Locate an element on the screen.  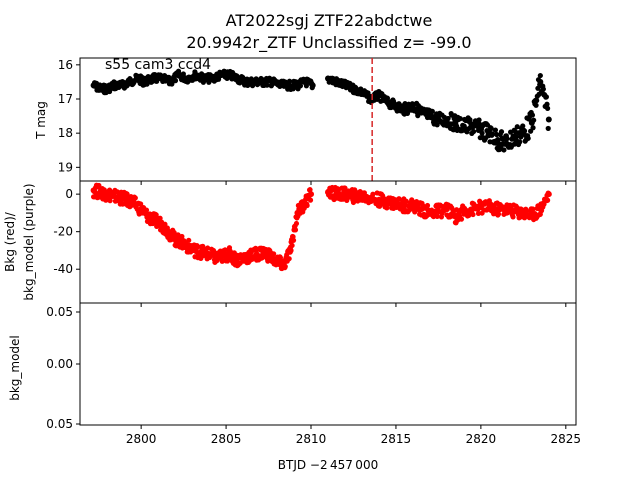
y-tick-label: 18 is located at coordinates (65, 133).